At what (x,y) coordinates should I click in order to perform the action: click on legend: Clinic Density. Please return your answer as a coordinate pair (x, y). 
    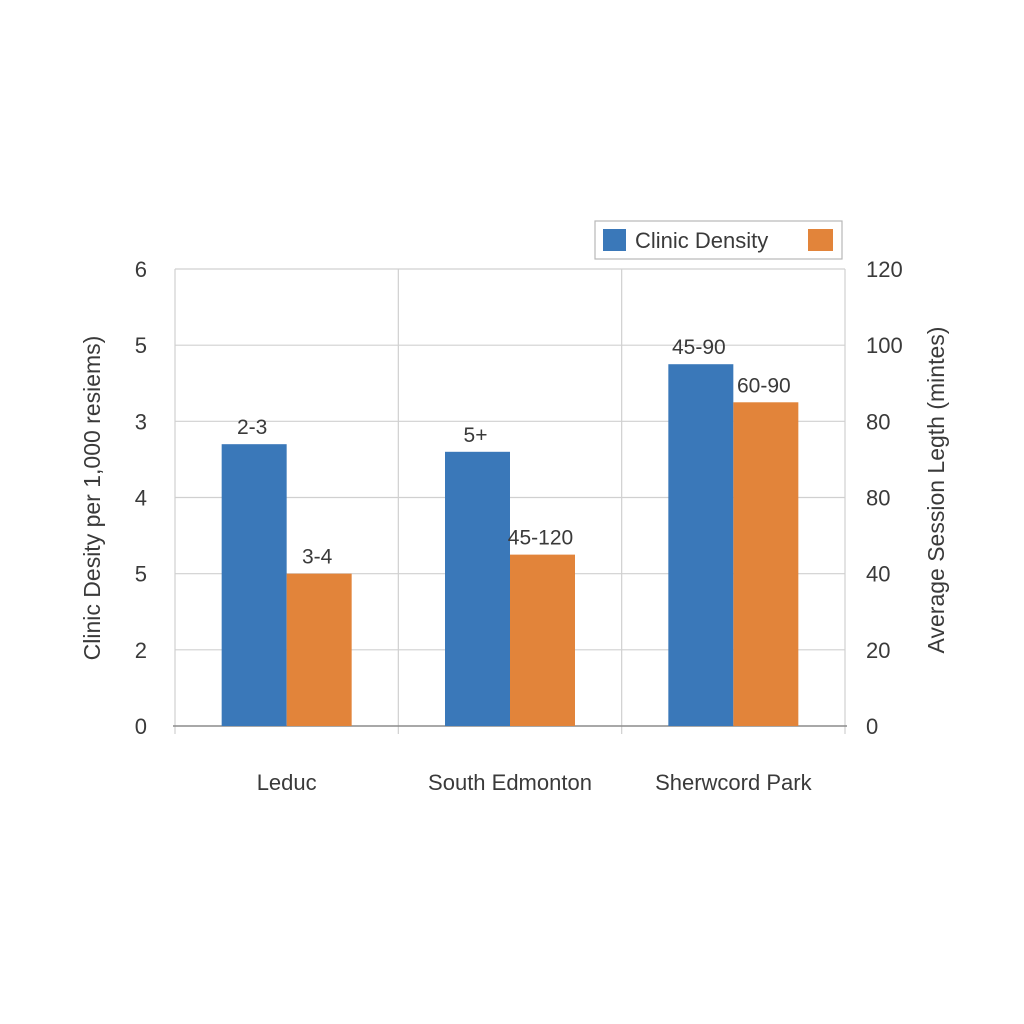
    Looking at the image, I should click on (718, 240).